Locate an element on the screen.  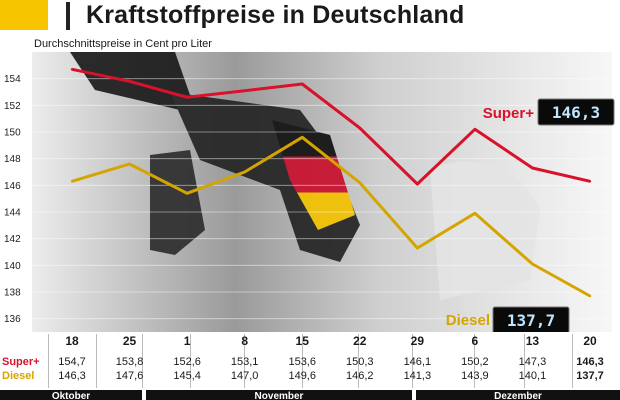
date-label: 1 is located at coordinates (187, 341).